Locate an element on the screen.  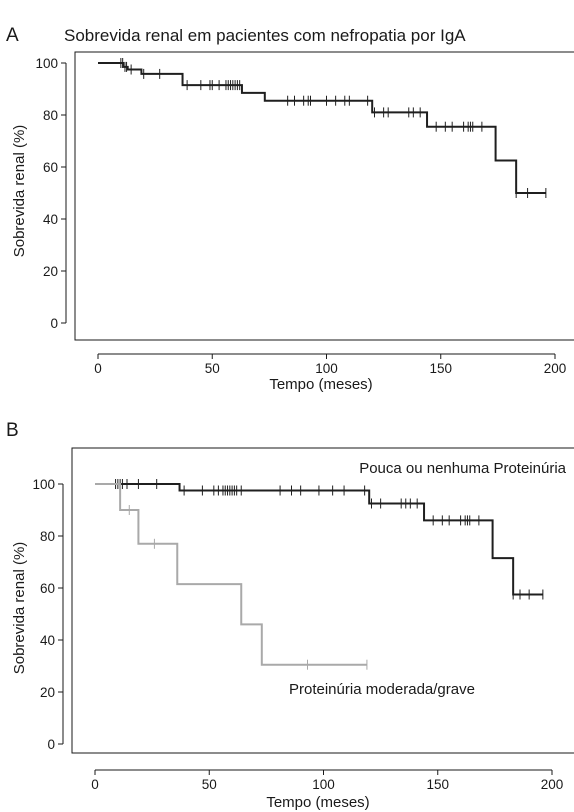
panel-a-series is located at coordinates (322, 128).